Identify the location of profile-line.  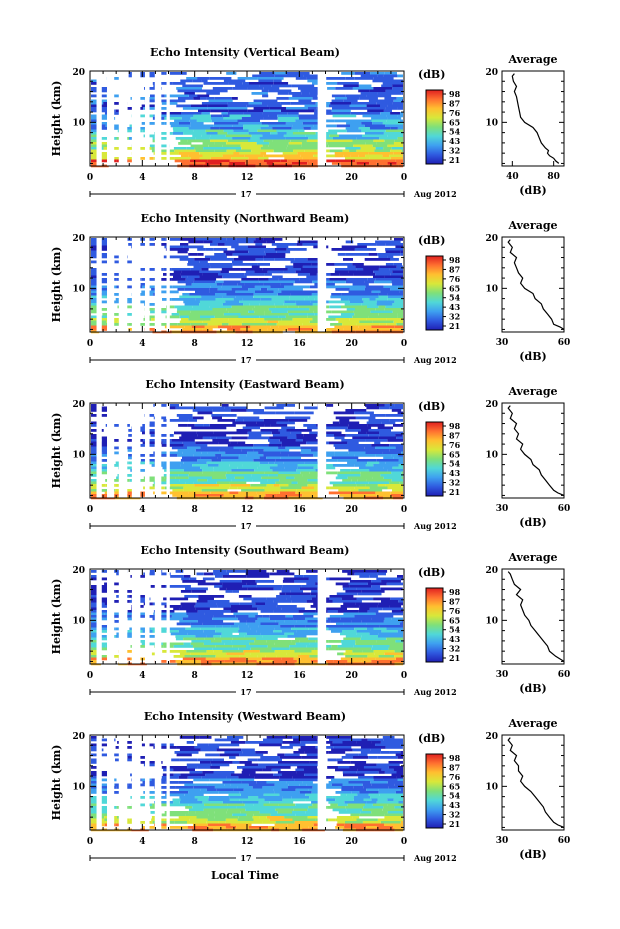
(536, 284).